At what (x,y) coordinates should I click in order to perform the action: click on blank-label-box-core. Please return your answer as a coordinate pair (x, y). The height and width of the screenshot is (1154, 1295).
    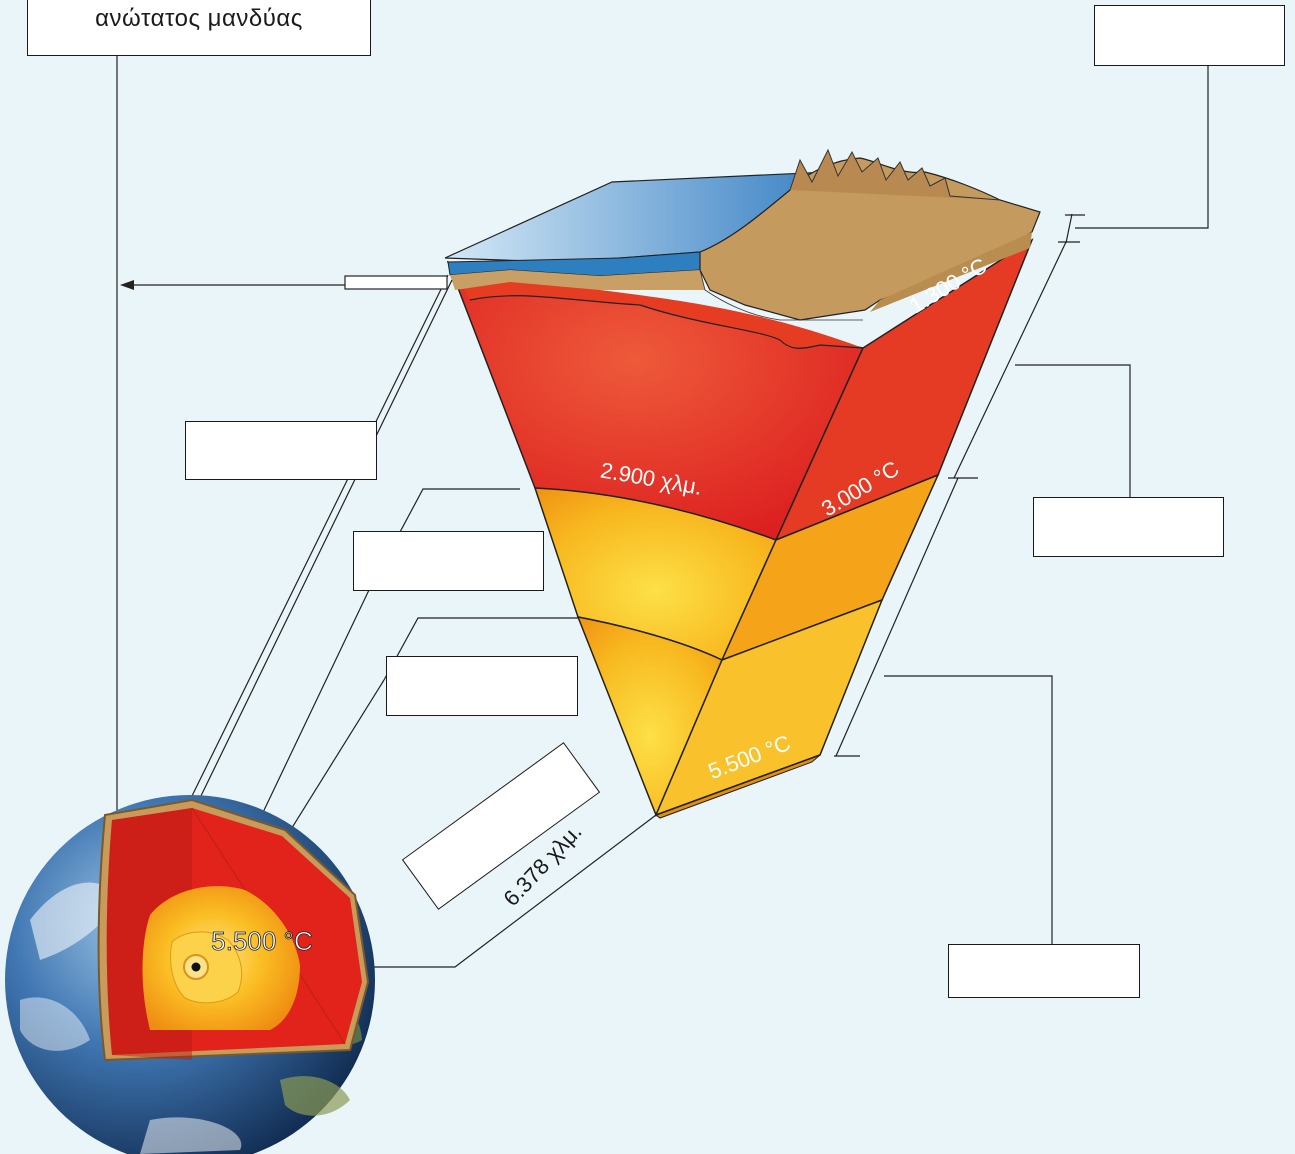
    Looking at the image, I should click on (1044, 971).